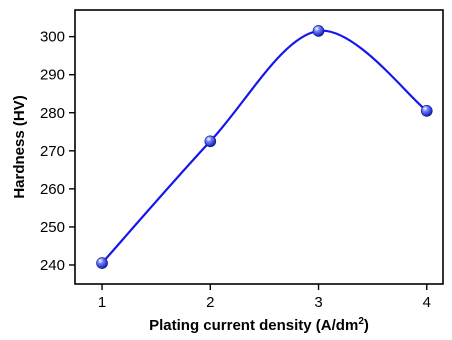  I want to click on x-axis-title-superscript: 2, so click(361, 321).